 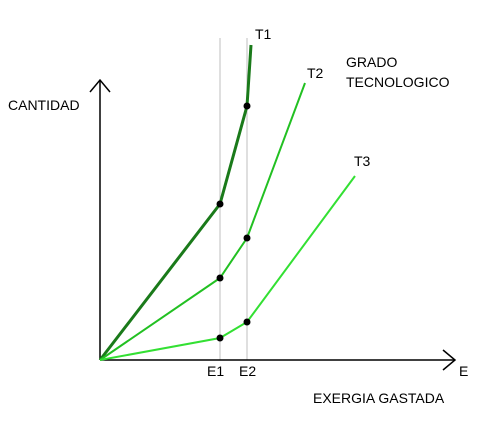 What do you see at coordinates (44, 105) in the screenshot?
I see `y-axis-label: CANTIDAD` at bounding box center [44, 105].